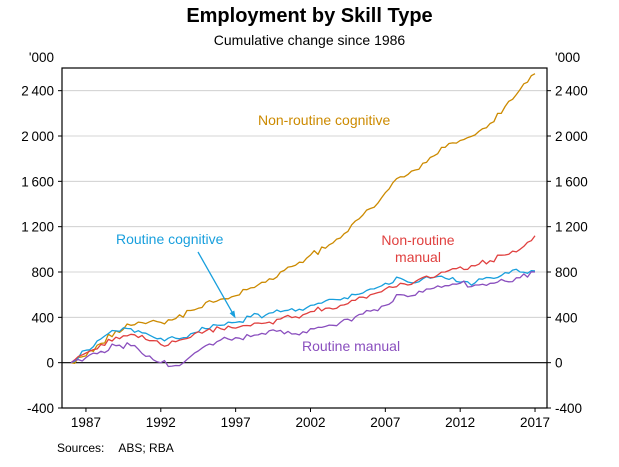  Describe the element at coordinates (42, 317) in the screenshot. I see `y-axis-label-left: 400` at that location.